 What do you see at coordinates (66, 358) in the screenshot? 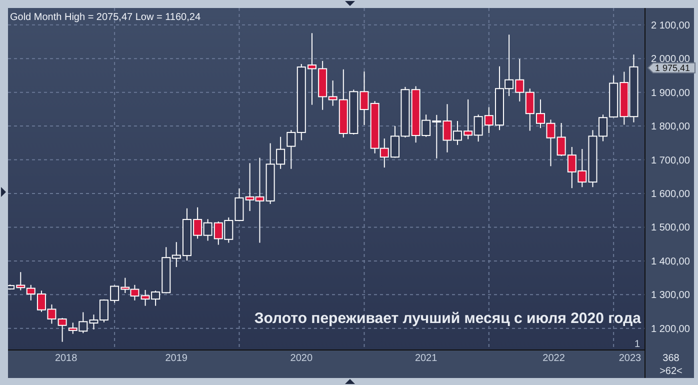
I see `x-tick-label: 2018` at bounding box center [66, 358].